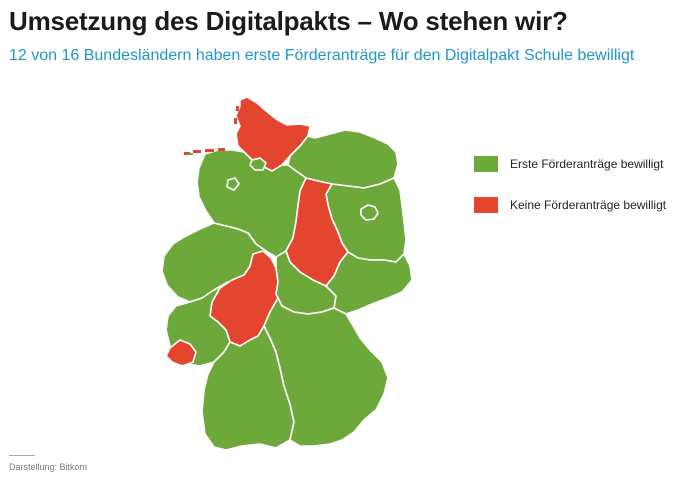 The width and height of the screenshot is (700, 482). What do you see at coordinates (48, 467) in the screenshot?
I see `source-note: Darstellung: Bitkom` at bounding box center [48, 467].